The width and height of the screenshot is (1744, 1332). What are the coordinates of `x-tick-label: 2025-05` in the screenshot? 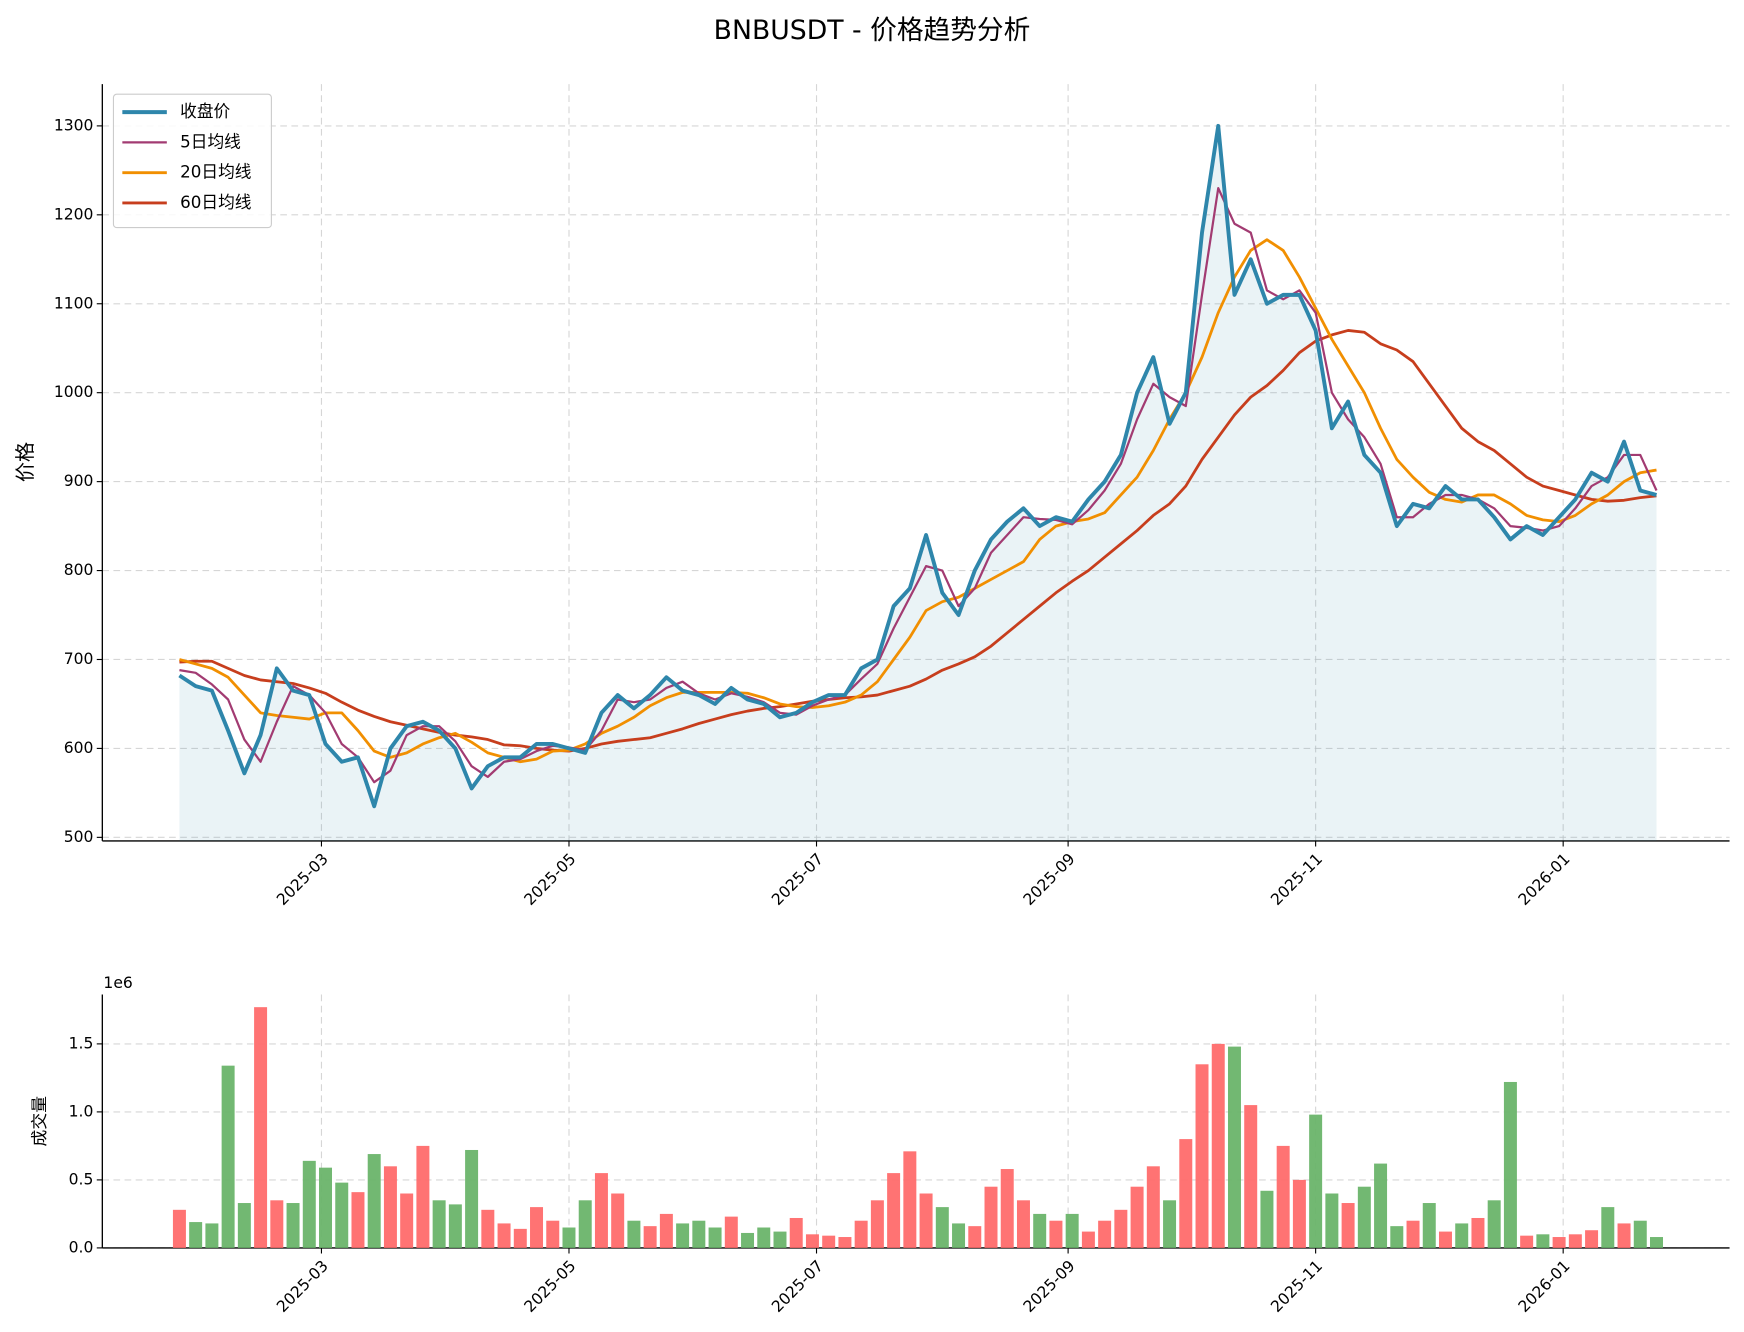 It's located at (549, 879).